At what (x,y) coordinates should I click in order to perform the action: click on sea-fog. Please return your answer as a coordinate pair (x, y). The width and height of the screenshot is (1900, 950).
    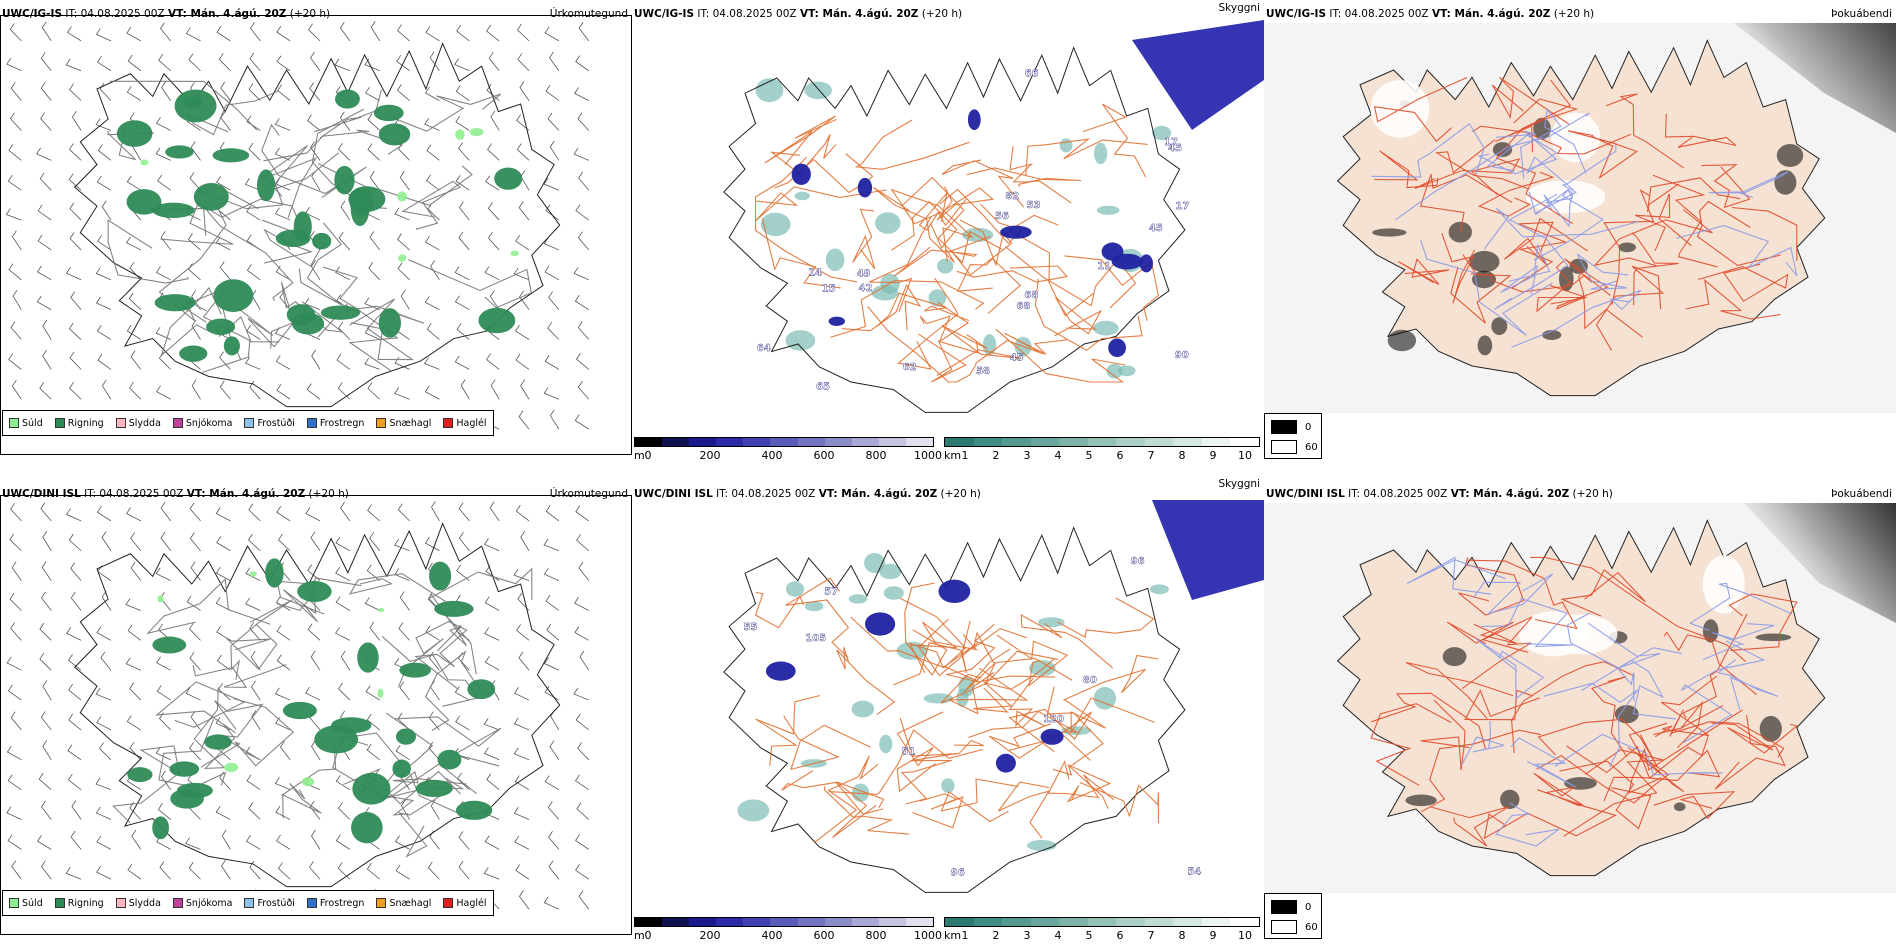
    Looking at the image, I should click on (1815, 78).